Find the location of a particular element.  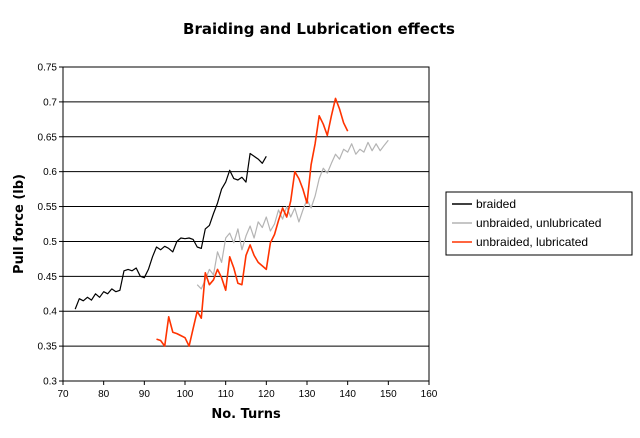

y-tick-label: 0.6 is located at coordinates (50, 172).